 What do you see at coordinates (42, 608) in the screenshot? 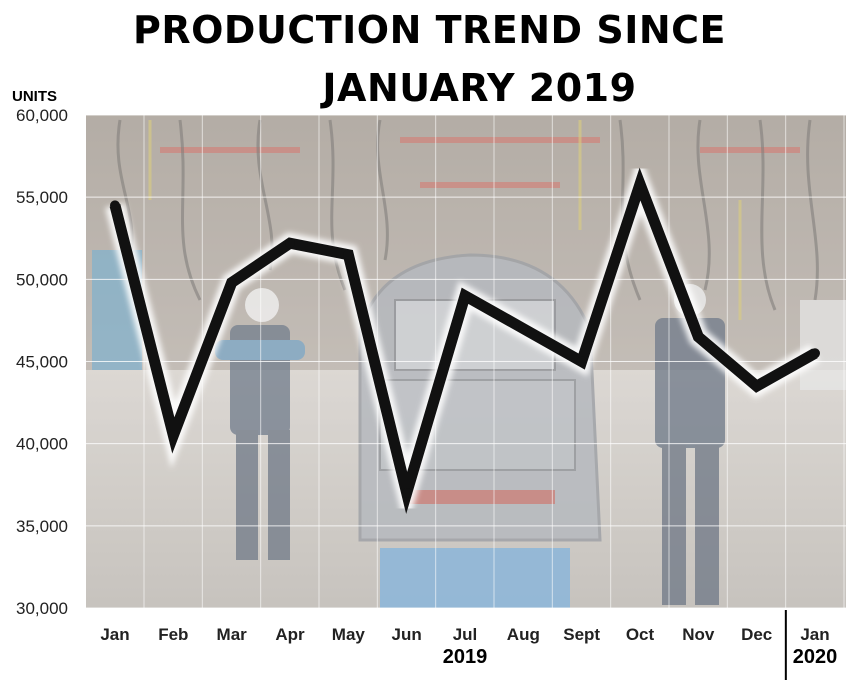
I see `y-tick-label: 30,000` at bounding box center [42, 608].